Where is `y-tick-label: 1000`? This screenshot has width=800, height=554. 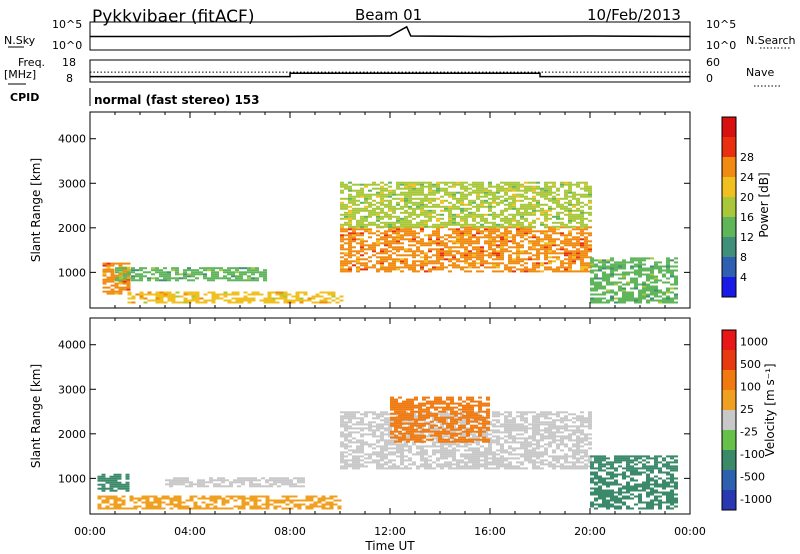
y-tick-label: 1000 is located at coordinates (72, 272).